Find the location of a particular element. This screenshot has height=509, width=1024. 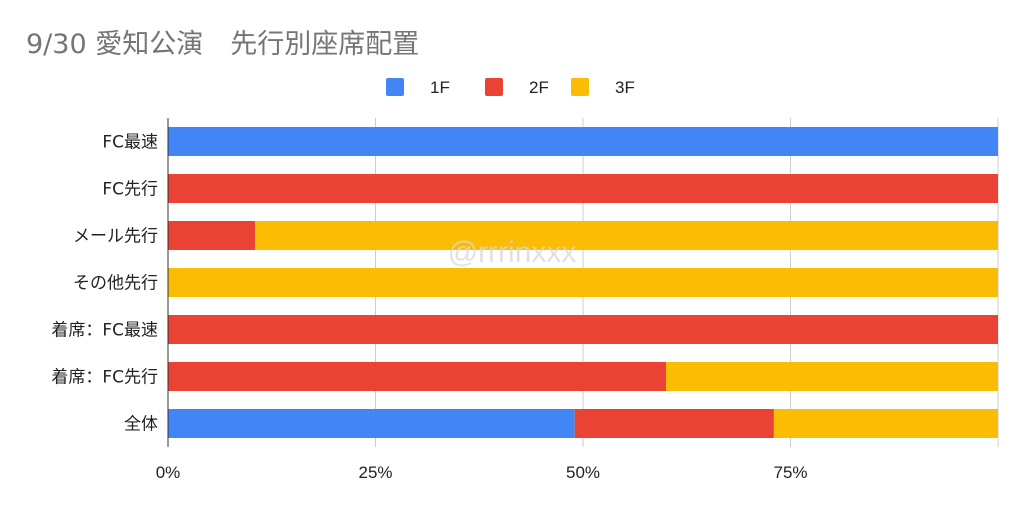

legend-swatch-1f is located at coordinates (395, 87).